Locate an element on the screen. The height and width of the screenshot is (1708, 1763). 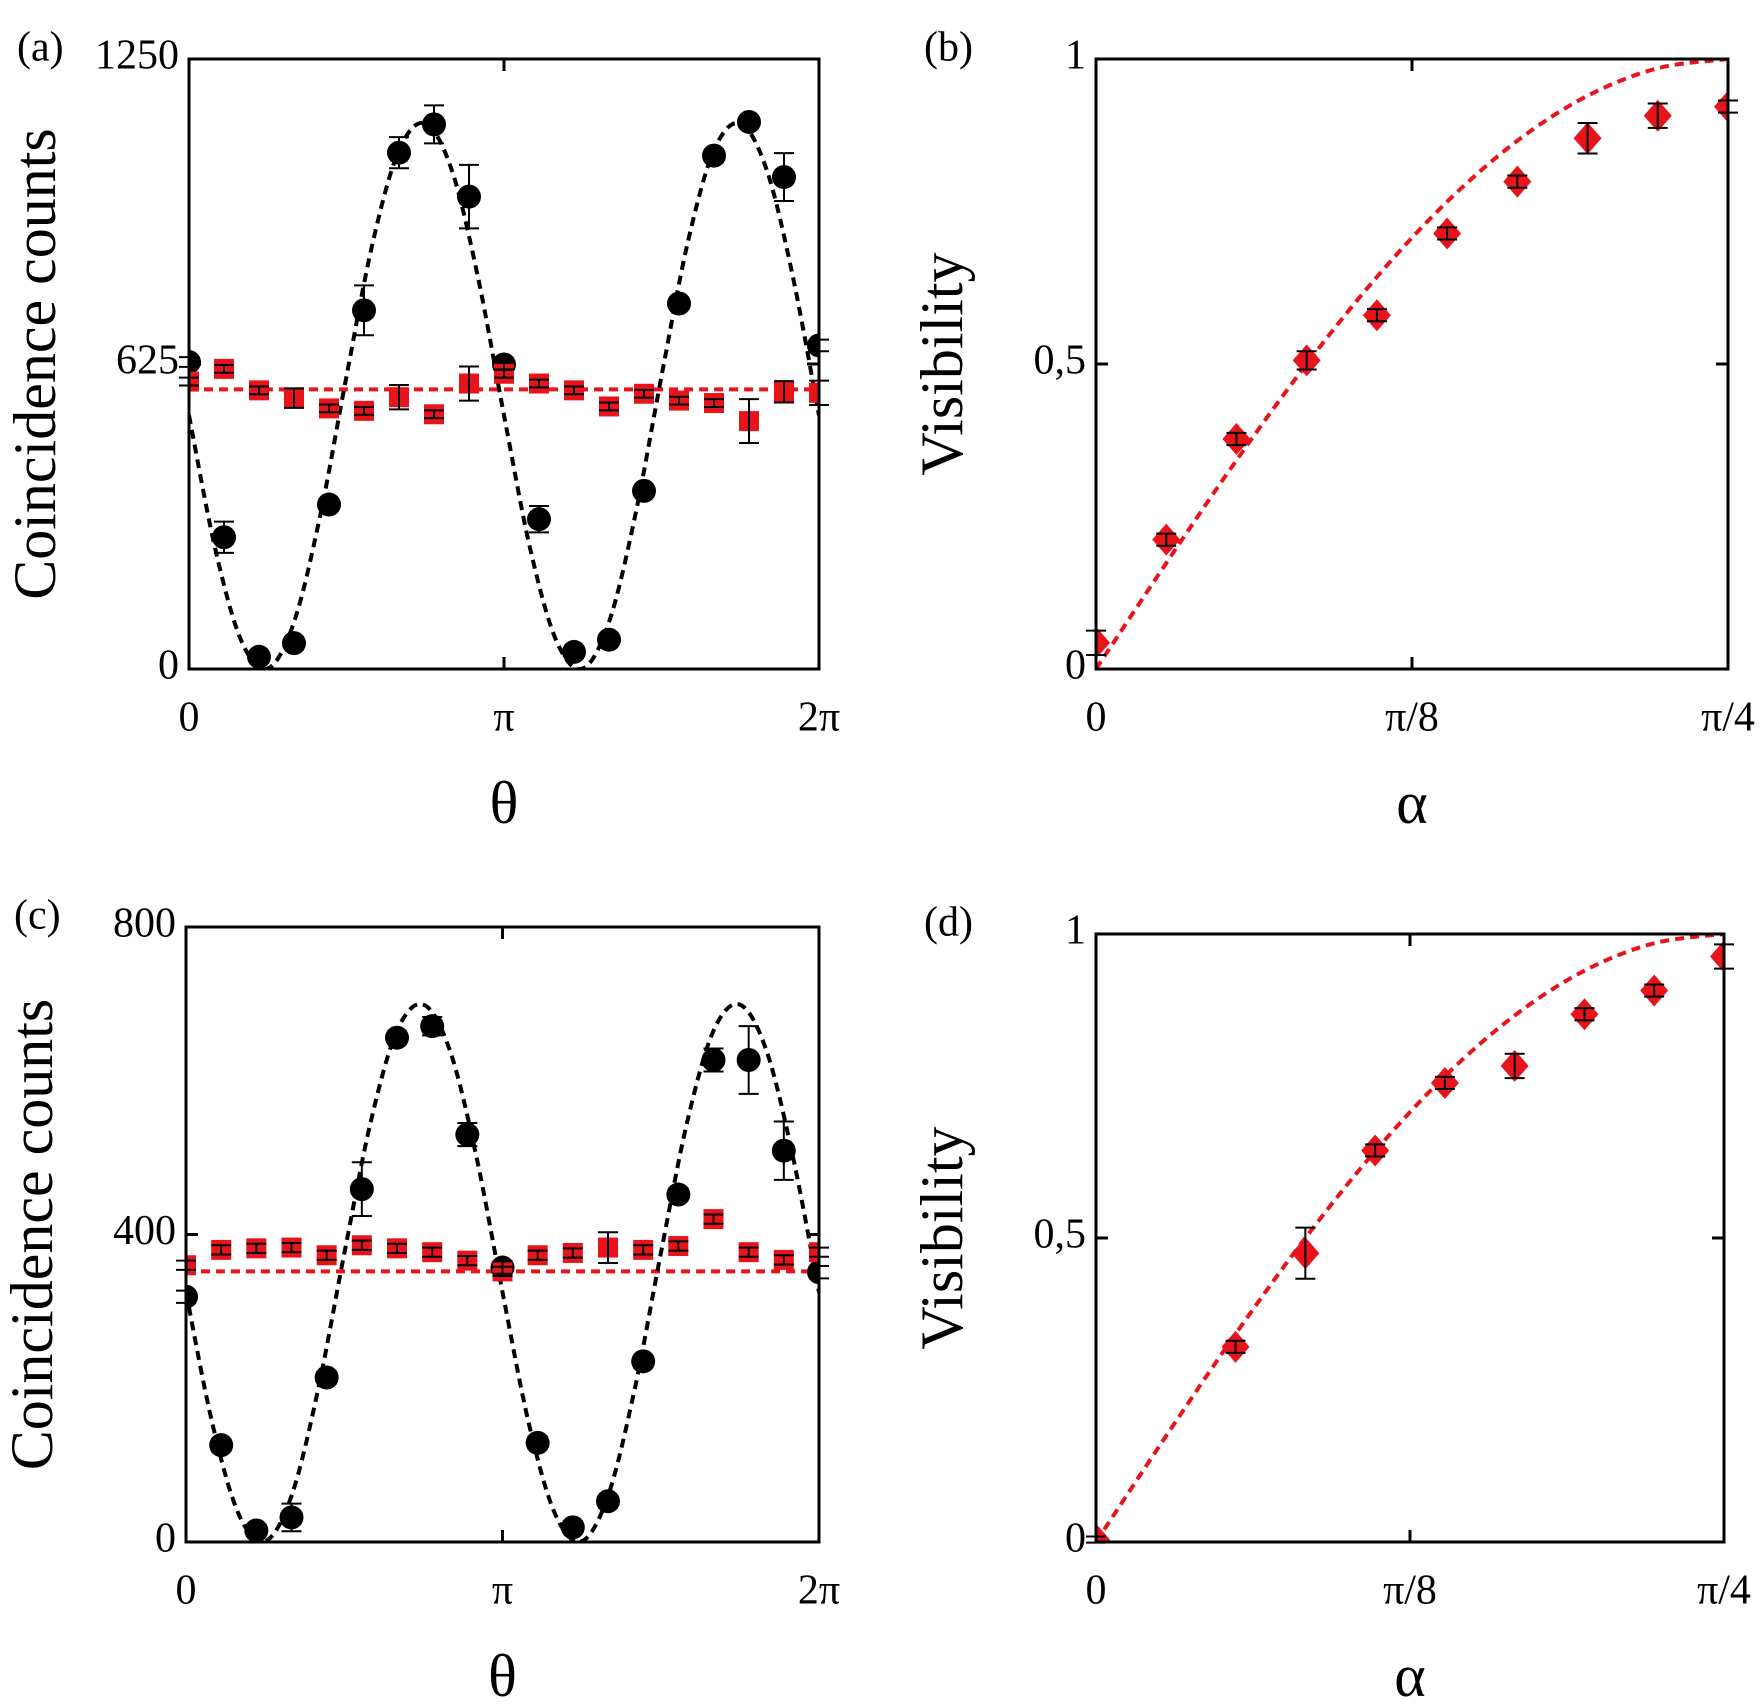
panel-label: (b) is located at coordinates (948, 48).